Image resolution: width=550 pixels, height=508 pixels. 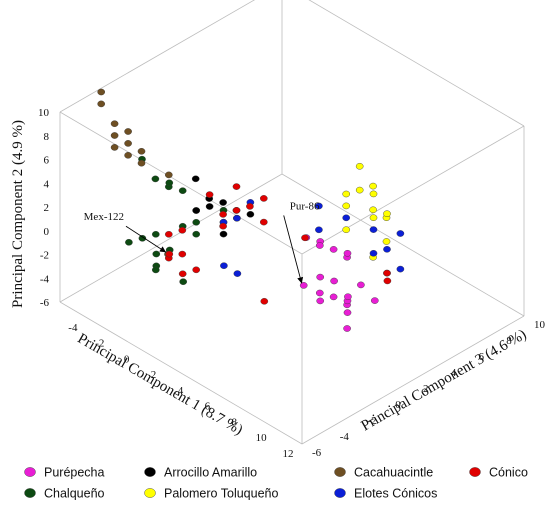 I want to click on legend-item: Elotes Cónicos, so click(x=385, y=494).